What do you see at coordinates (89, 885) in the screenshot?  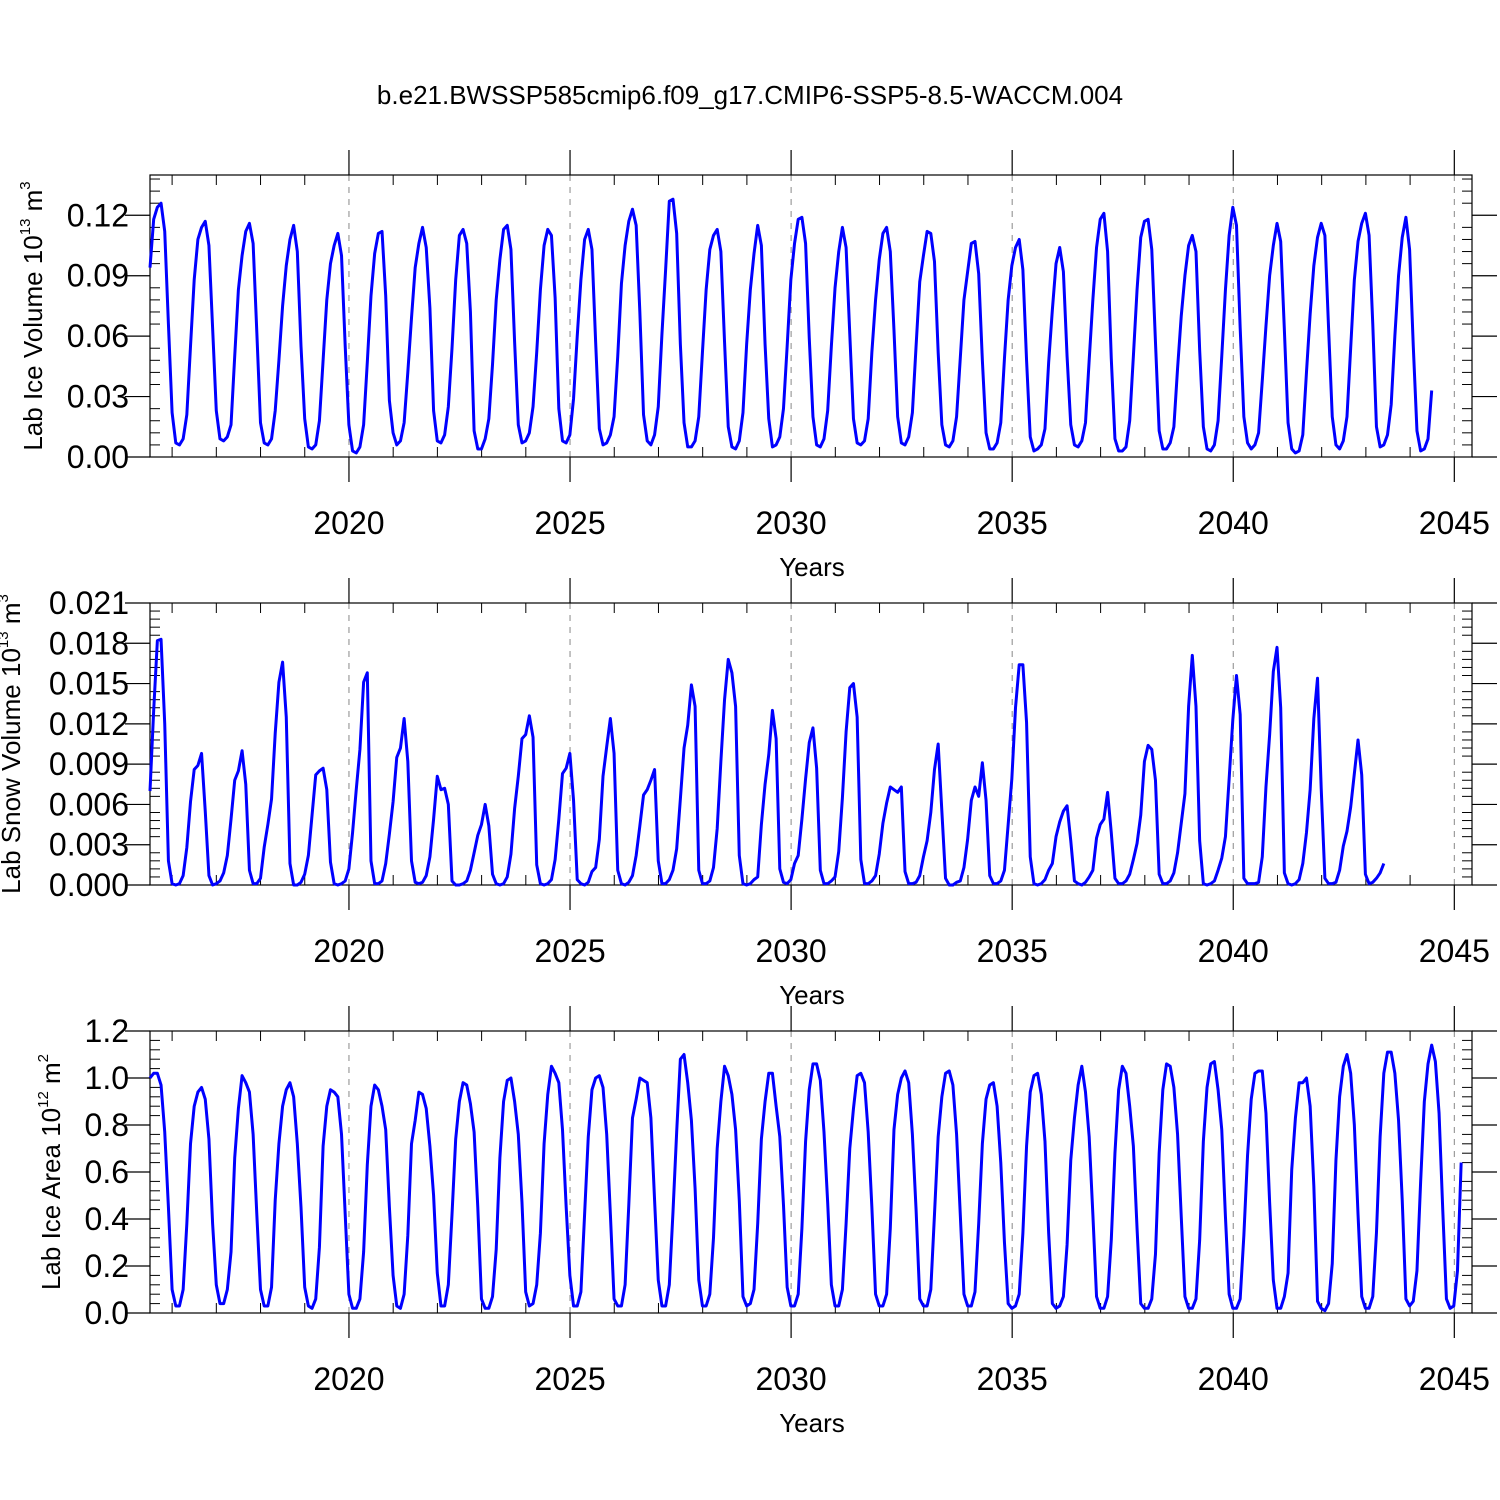 I see `y-tick-label: 0.000` at bounding box center [89, 885].